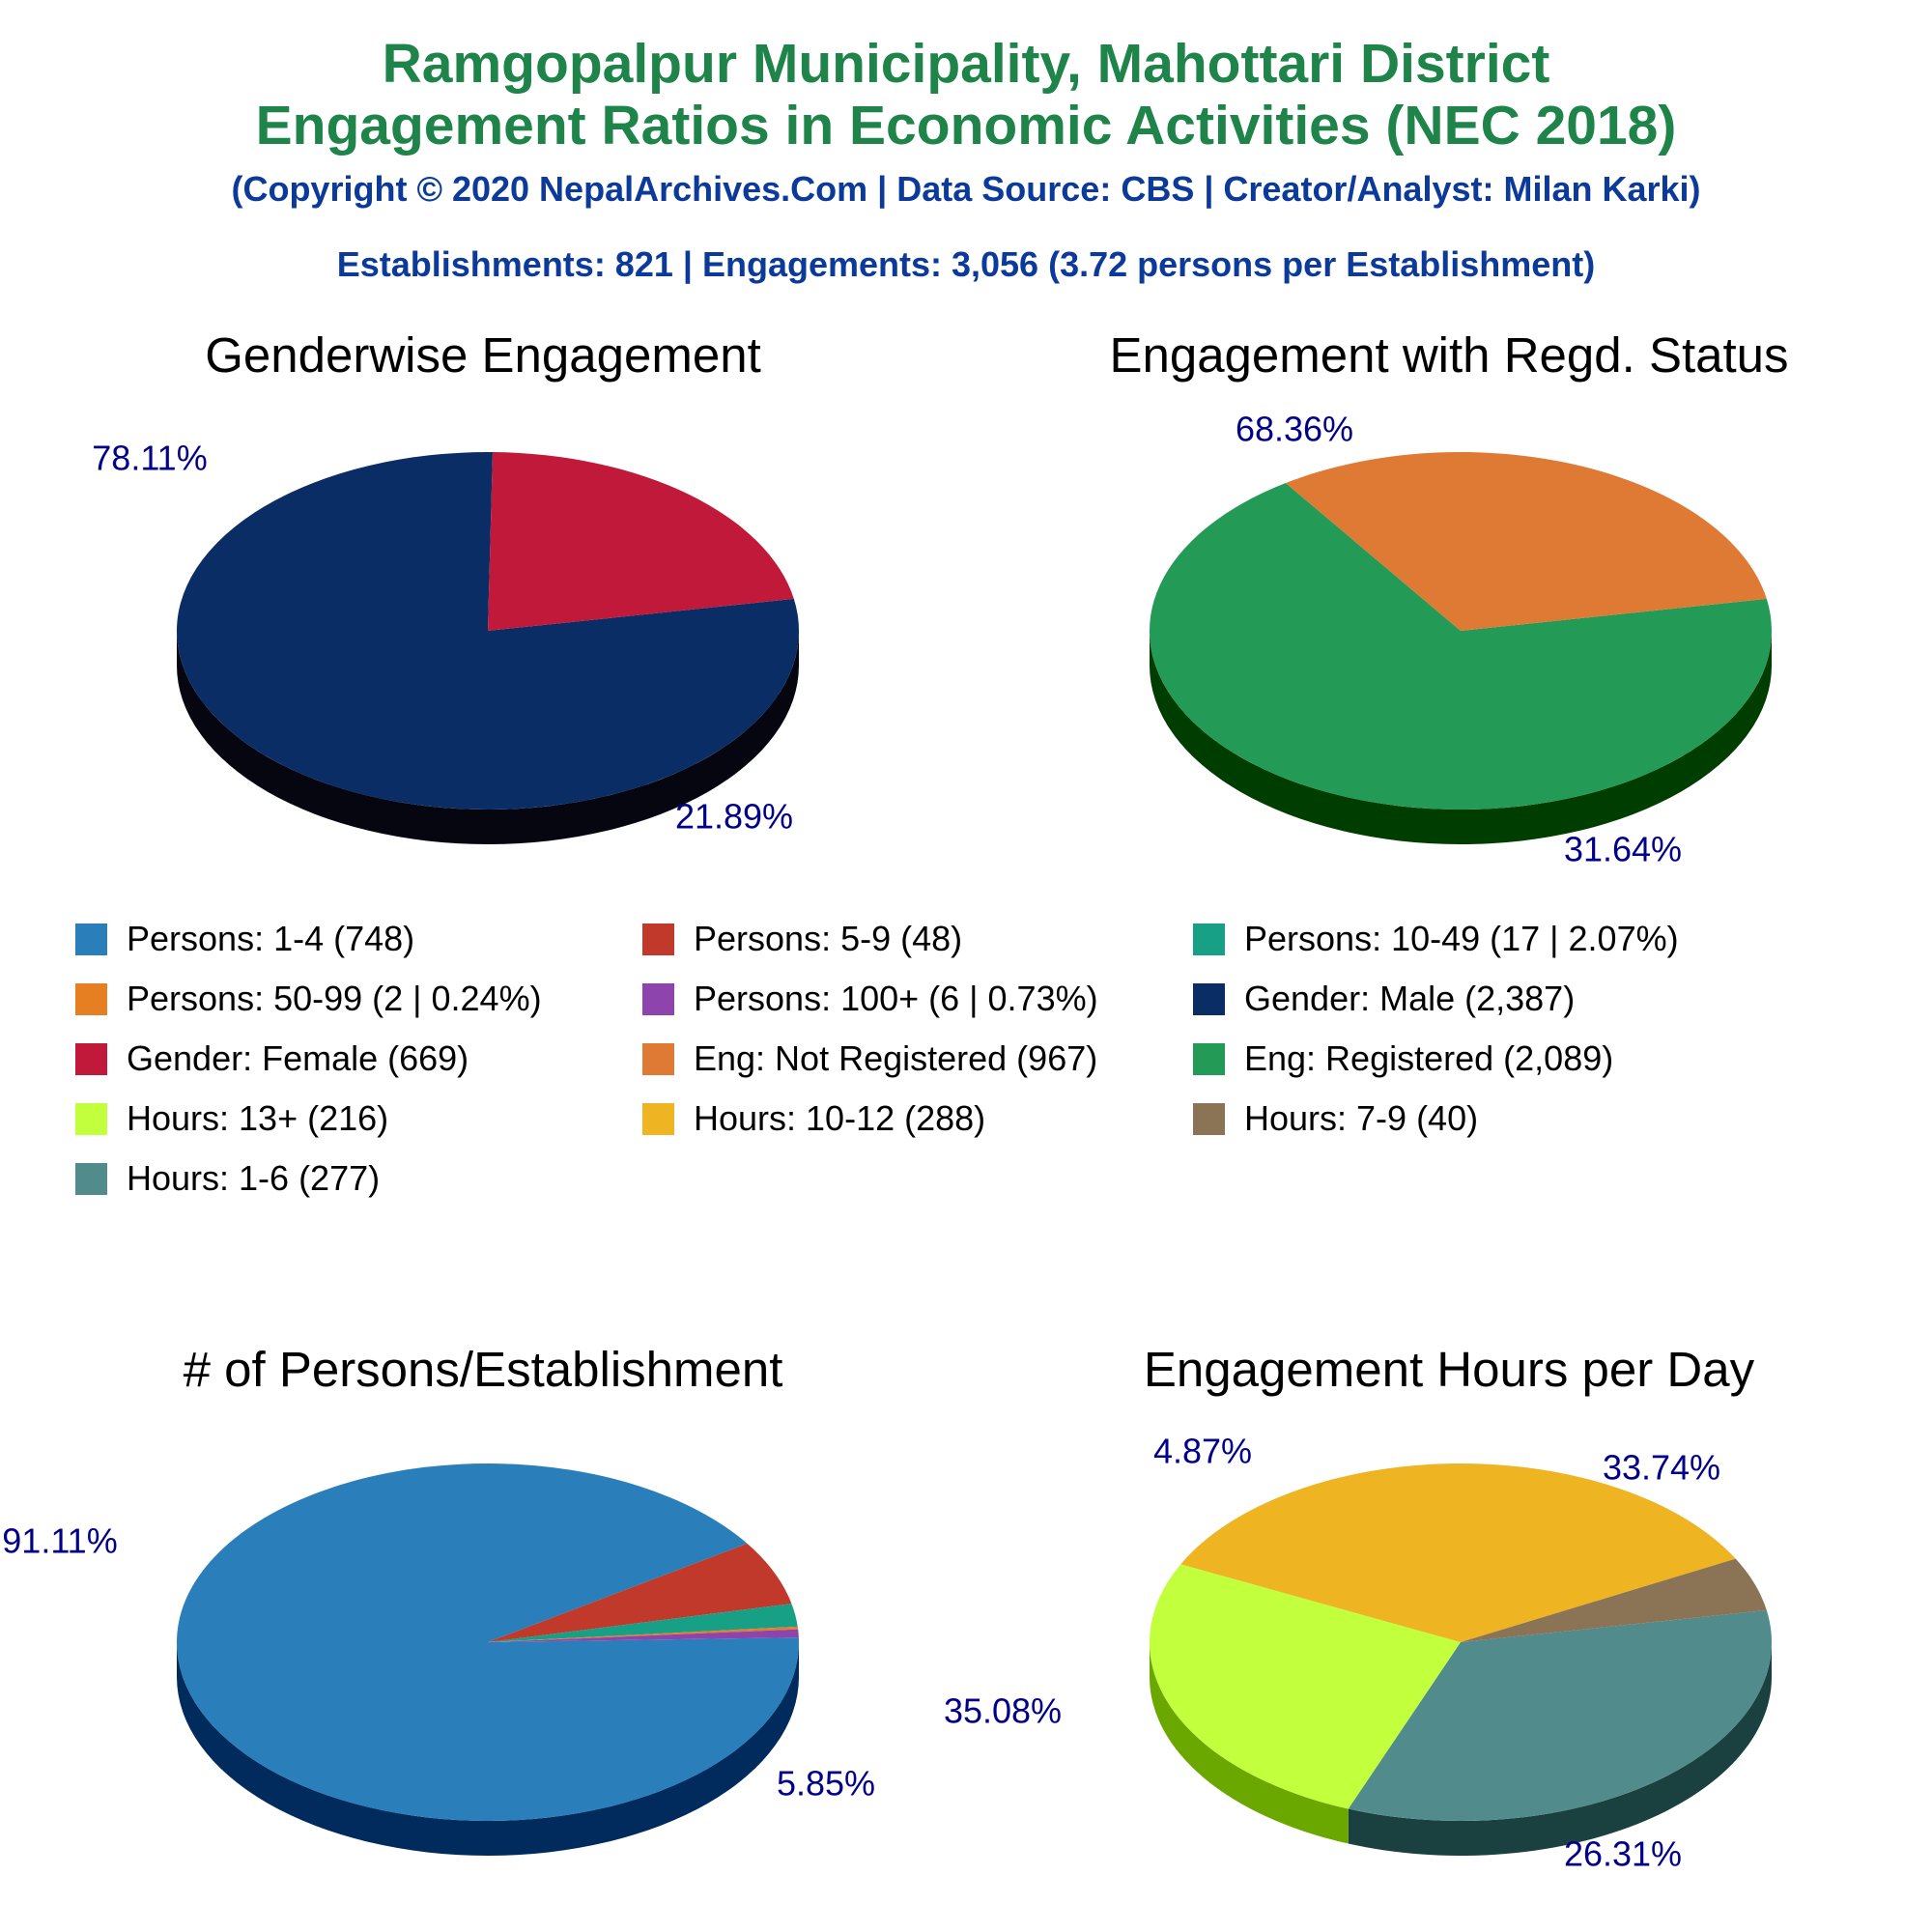  I want to click on pie-title-persons: # of Persons/Establishment, so click(483, 1369).